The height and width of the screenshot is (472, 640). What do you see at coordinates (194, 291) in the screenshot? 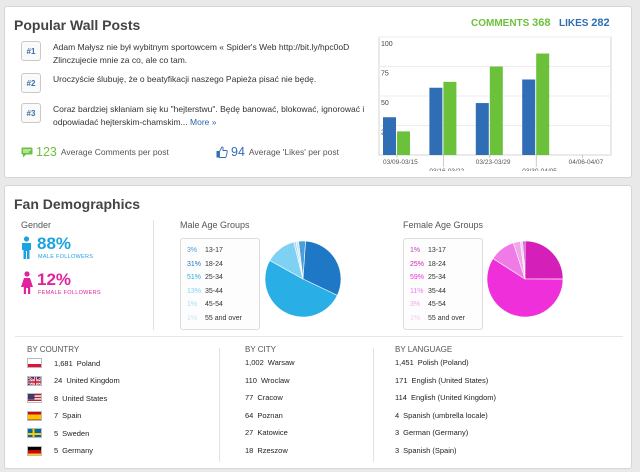
I see `age-group-percent: 13%` at bounding box center [194, 291].